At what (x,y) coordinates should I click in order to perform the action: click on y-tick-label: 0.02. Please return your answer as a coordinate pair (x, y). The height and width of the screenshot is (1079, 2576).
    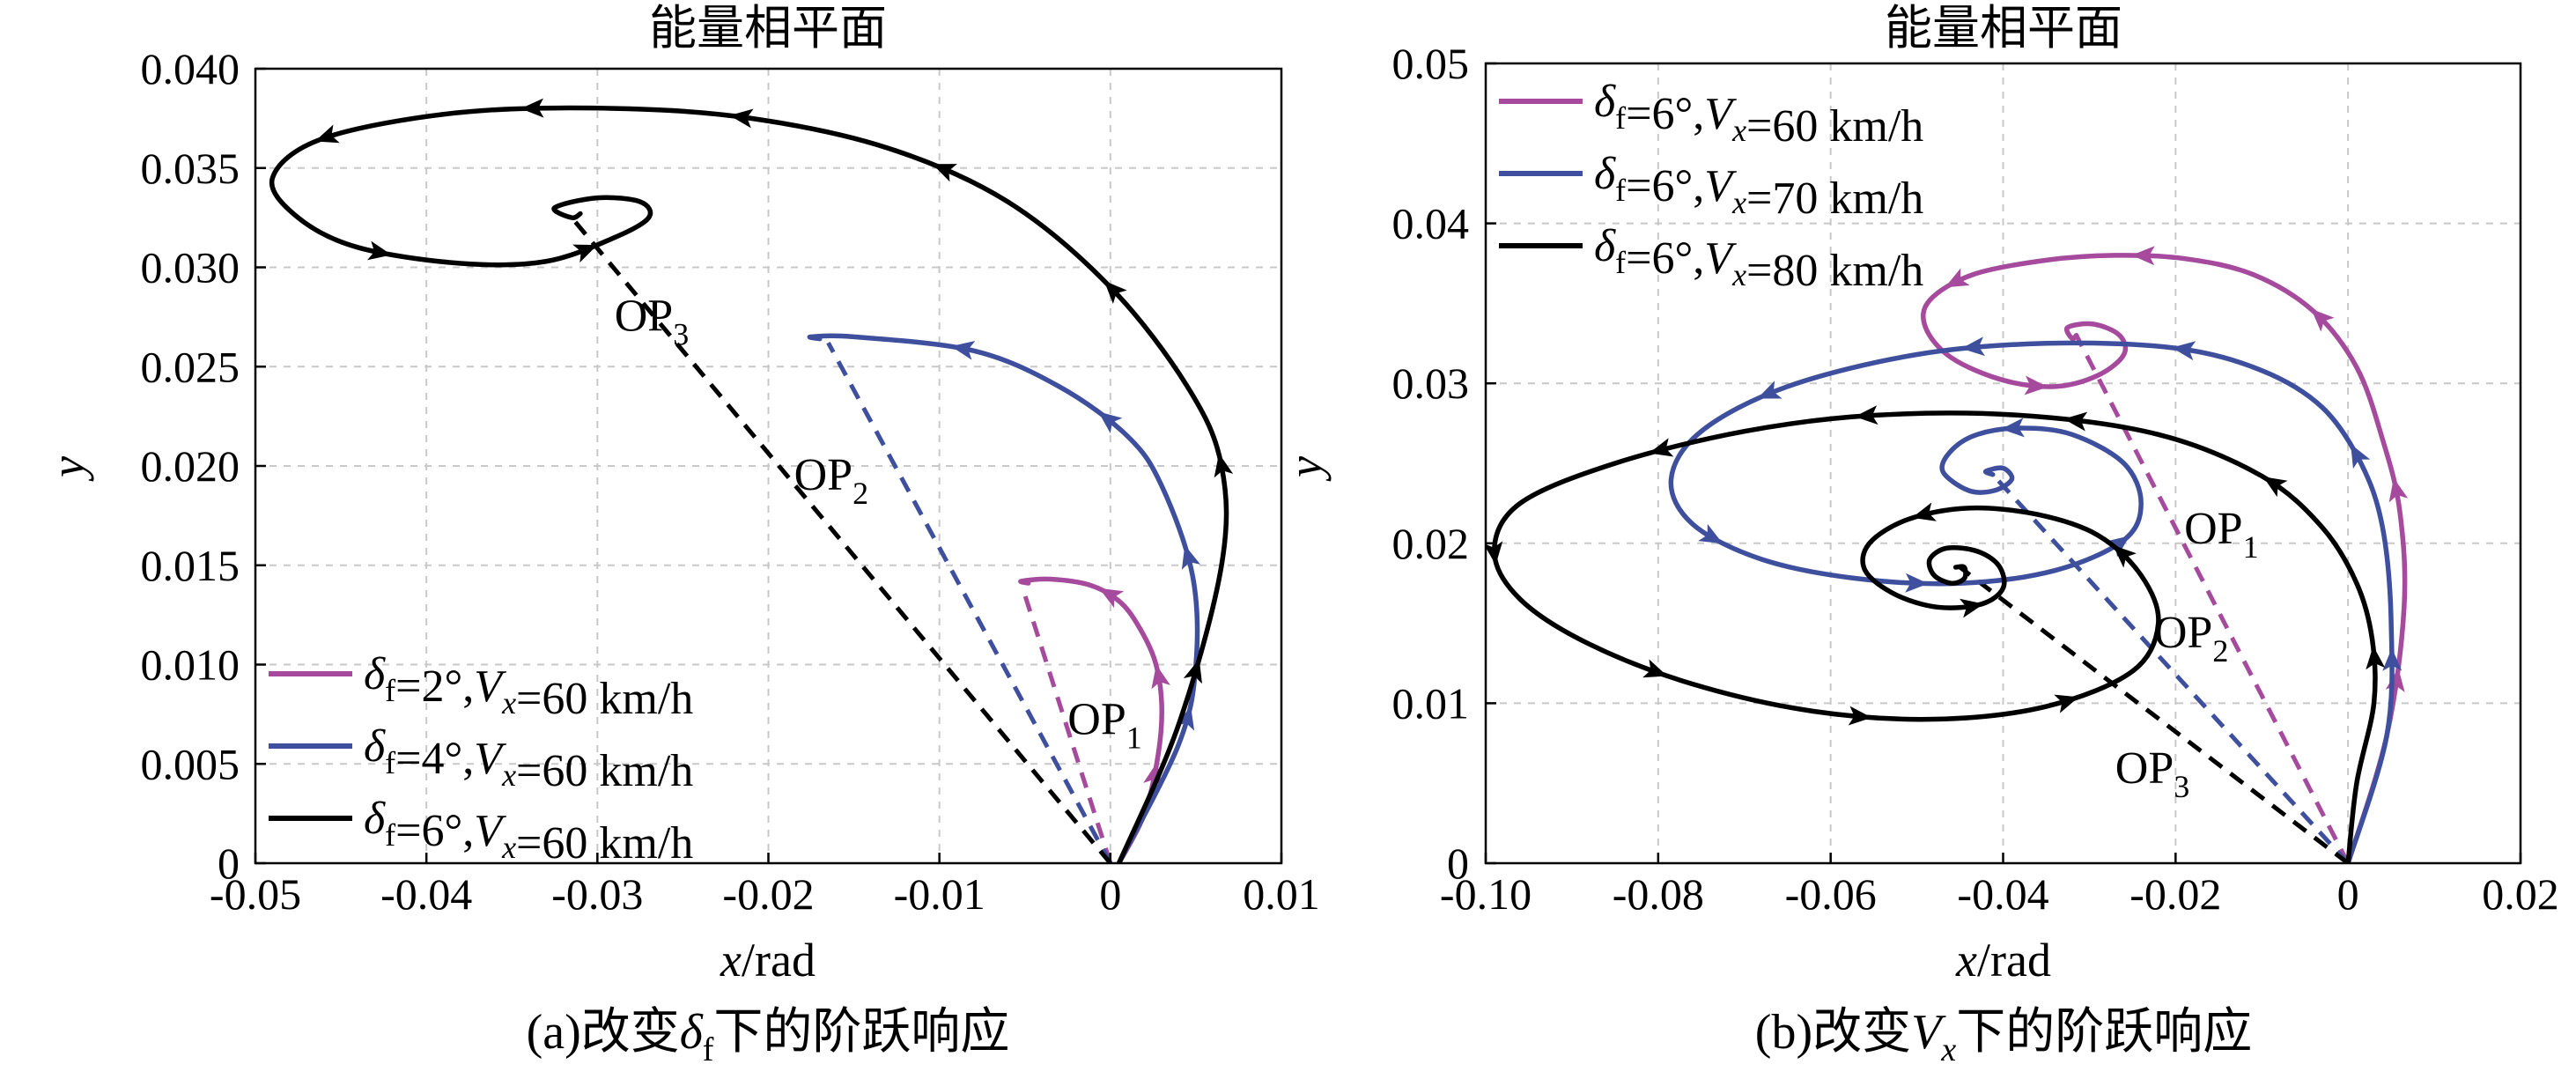
    Looking at the image, I should click on (1431, 543).